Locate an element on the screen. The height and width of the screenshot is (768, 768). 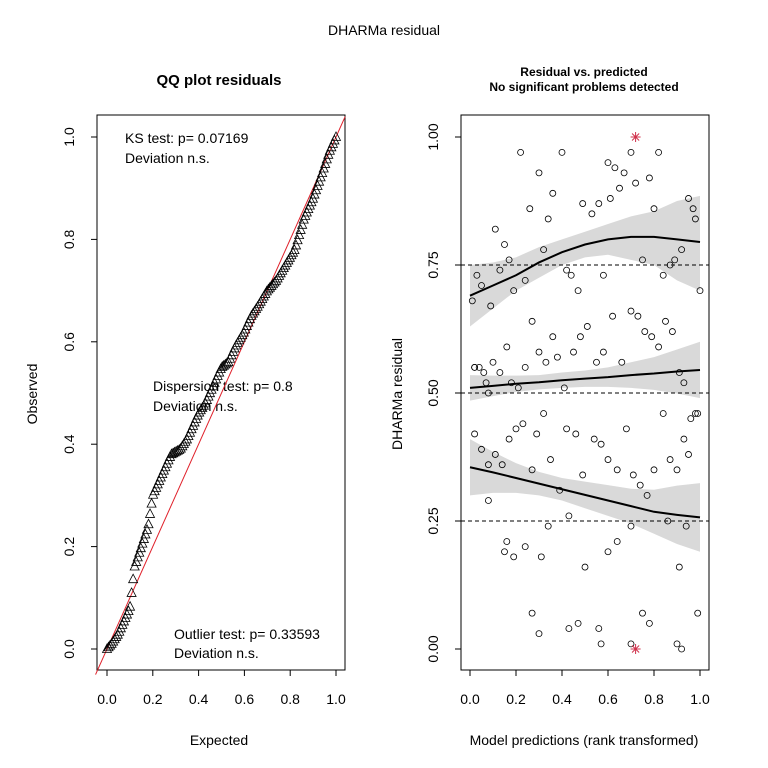
qq-x-tick-label: 0.0 is located at coordinates (107, 699).